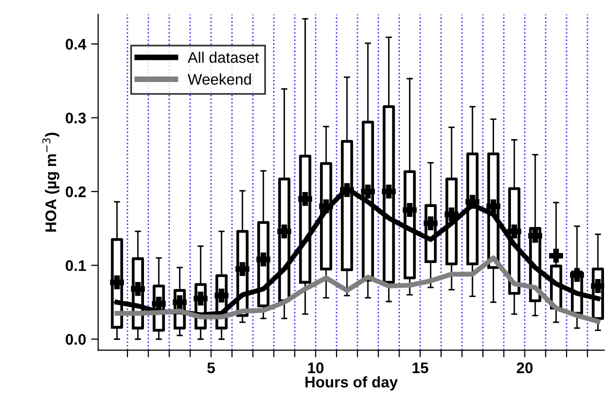 The height and width of the screenshot is (412, 606). I want to click on x-tick-label: 15, so click(420, 368).